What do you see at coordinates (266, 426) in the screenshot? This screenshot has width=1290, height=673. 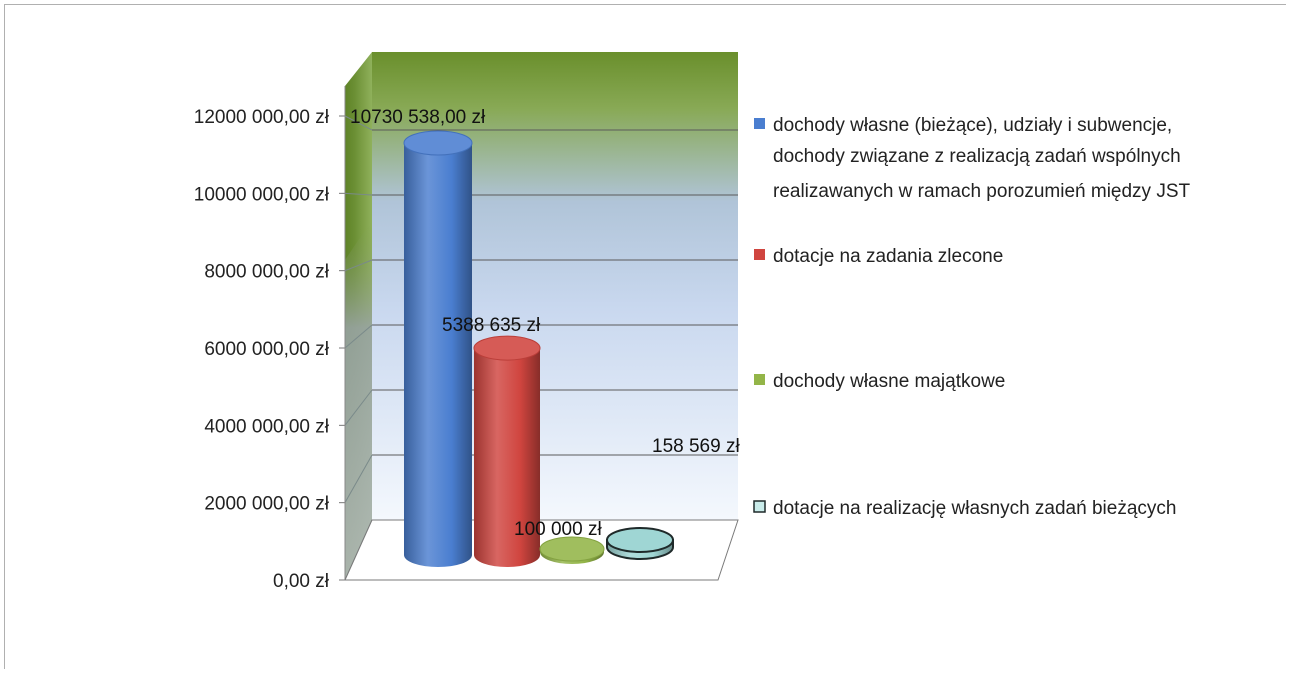 I see `y-tick-label: 4000 000,00 zł` at bounding box center [266, 426].